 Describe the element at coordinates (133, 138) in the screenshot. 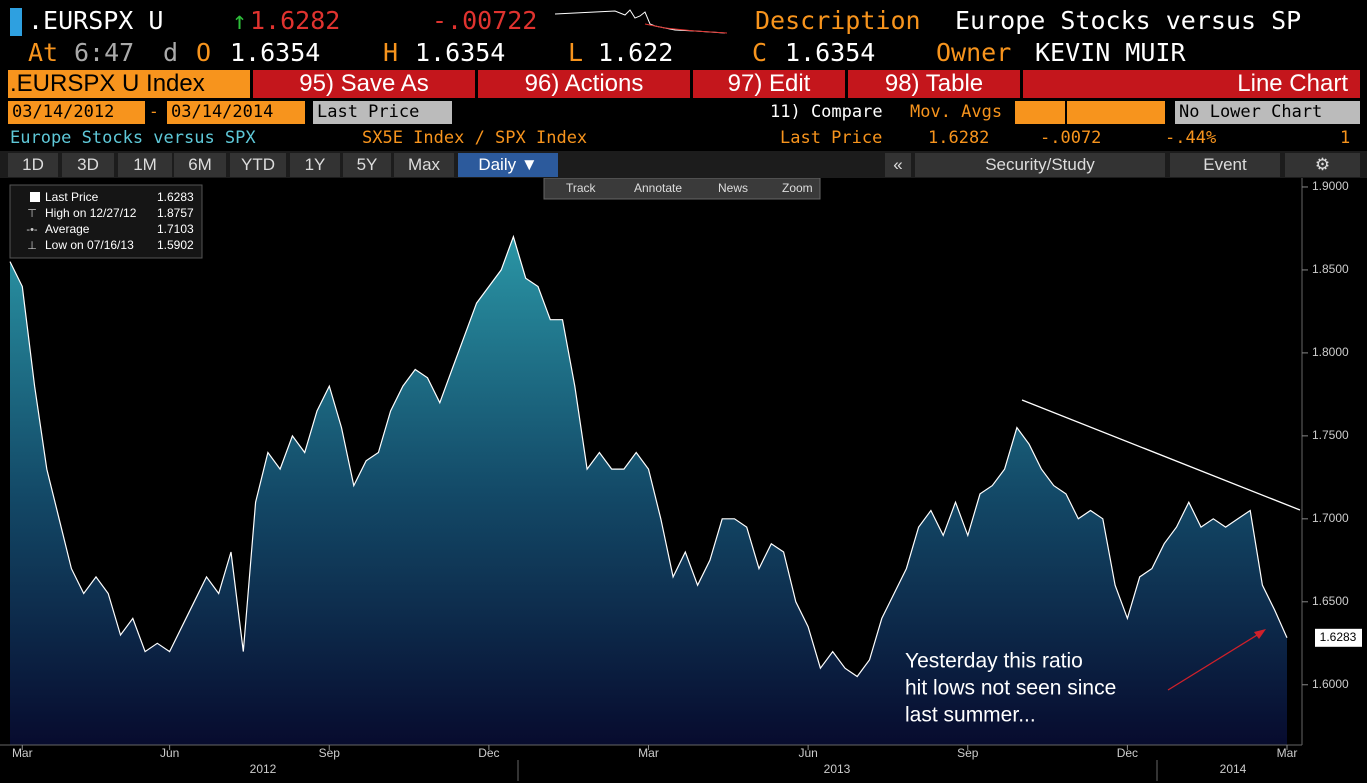

I see `security-name: Europe Stocks versus SPX` at that location.